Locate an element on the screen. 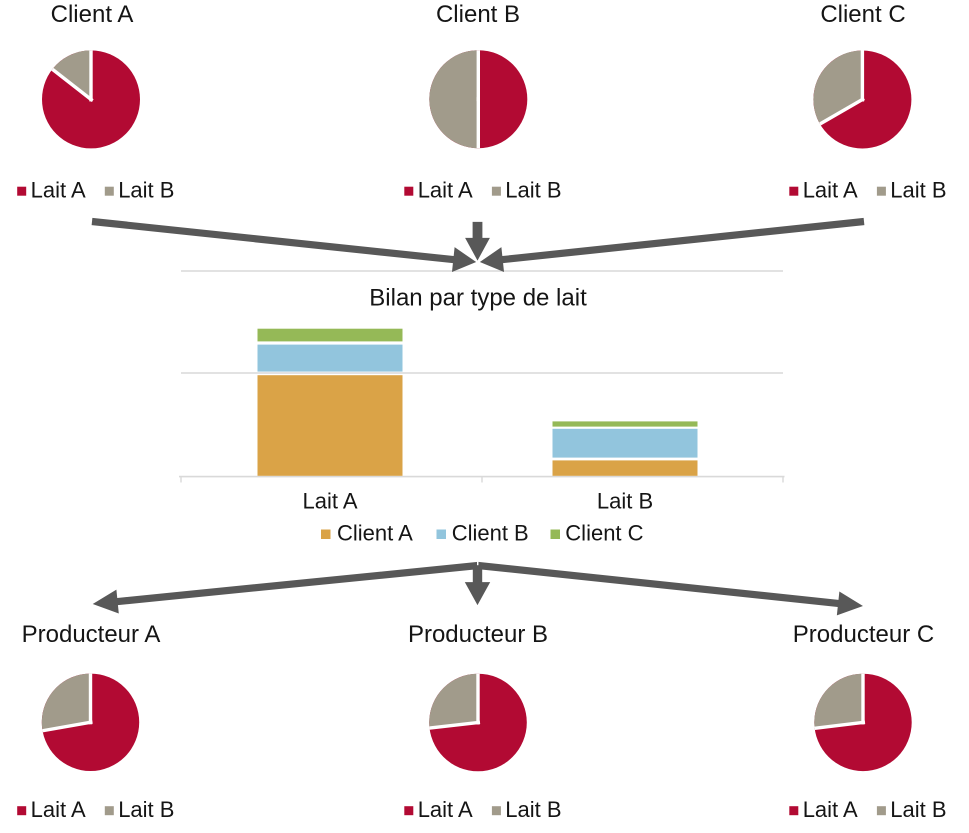  svg-text: Producteur C is located at coordinates (863, 634).